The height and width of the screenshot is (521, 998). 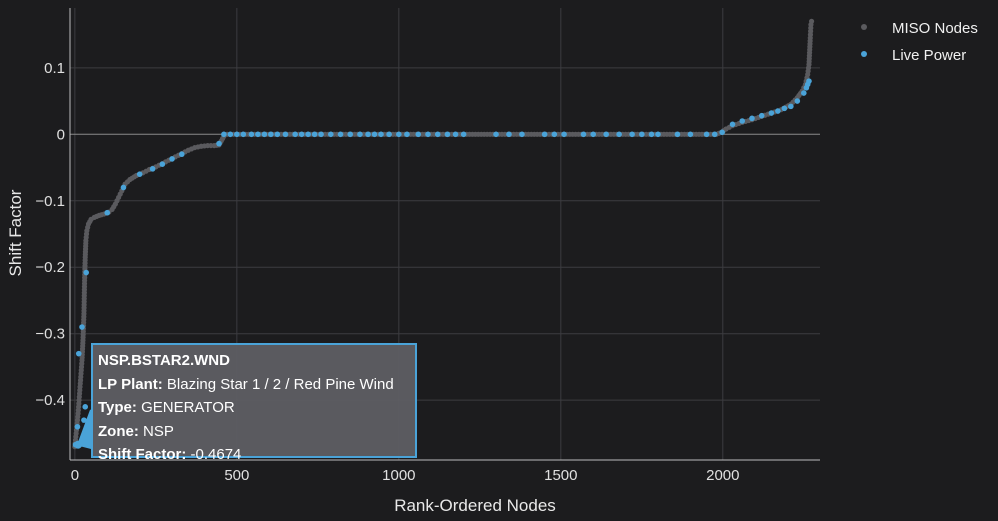 What do you see at coordinates (75, 475) in the screenshot?
I see `x-tick-label: 0` at bounding box center [75, 475].